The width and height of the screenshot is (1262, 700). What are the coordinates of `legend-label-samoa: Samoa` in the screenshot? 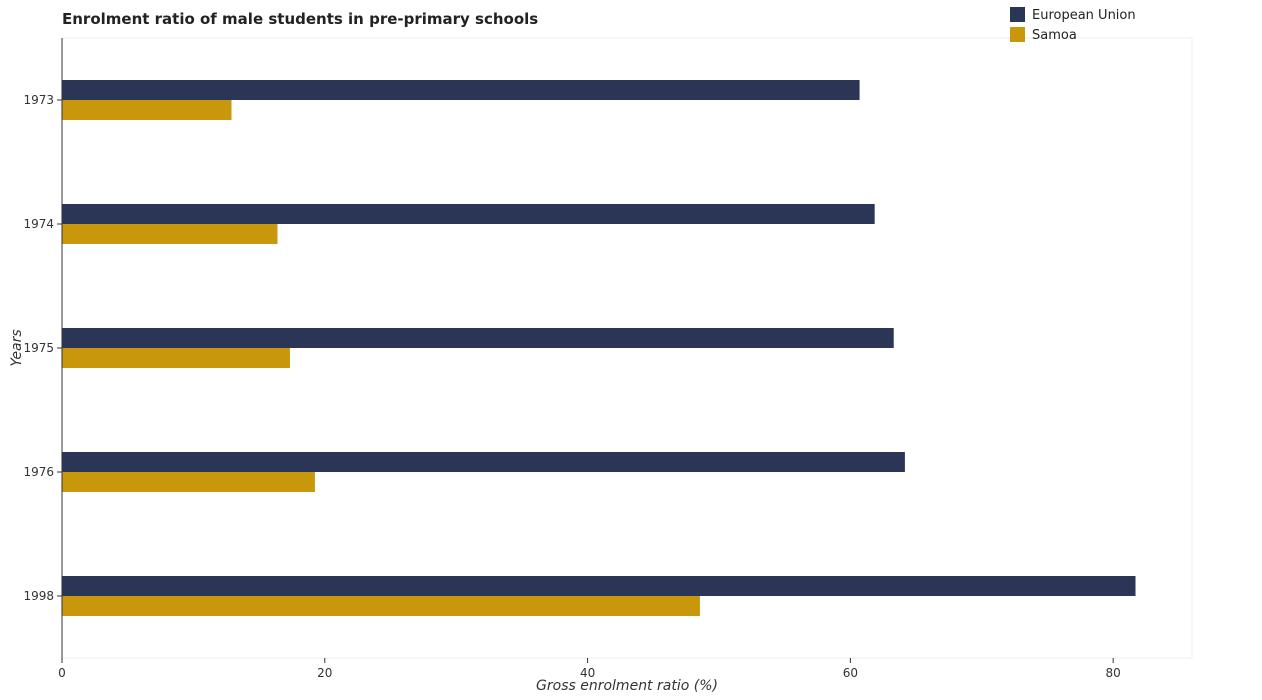 It's located at (1054, 35).